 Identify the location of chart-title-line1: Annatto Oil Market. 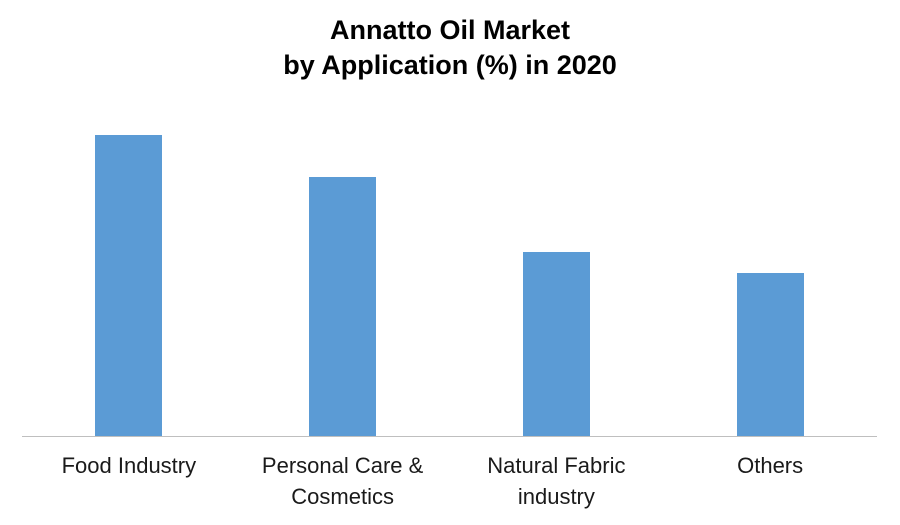
(450, 30).